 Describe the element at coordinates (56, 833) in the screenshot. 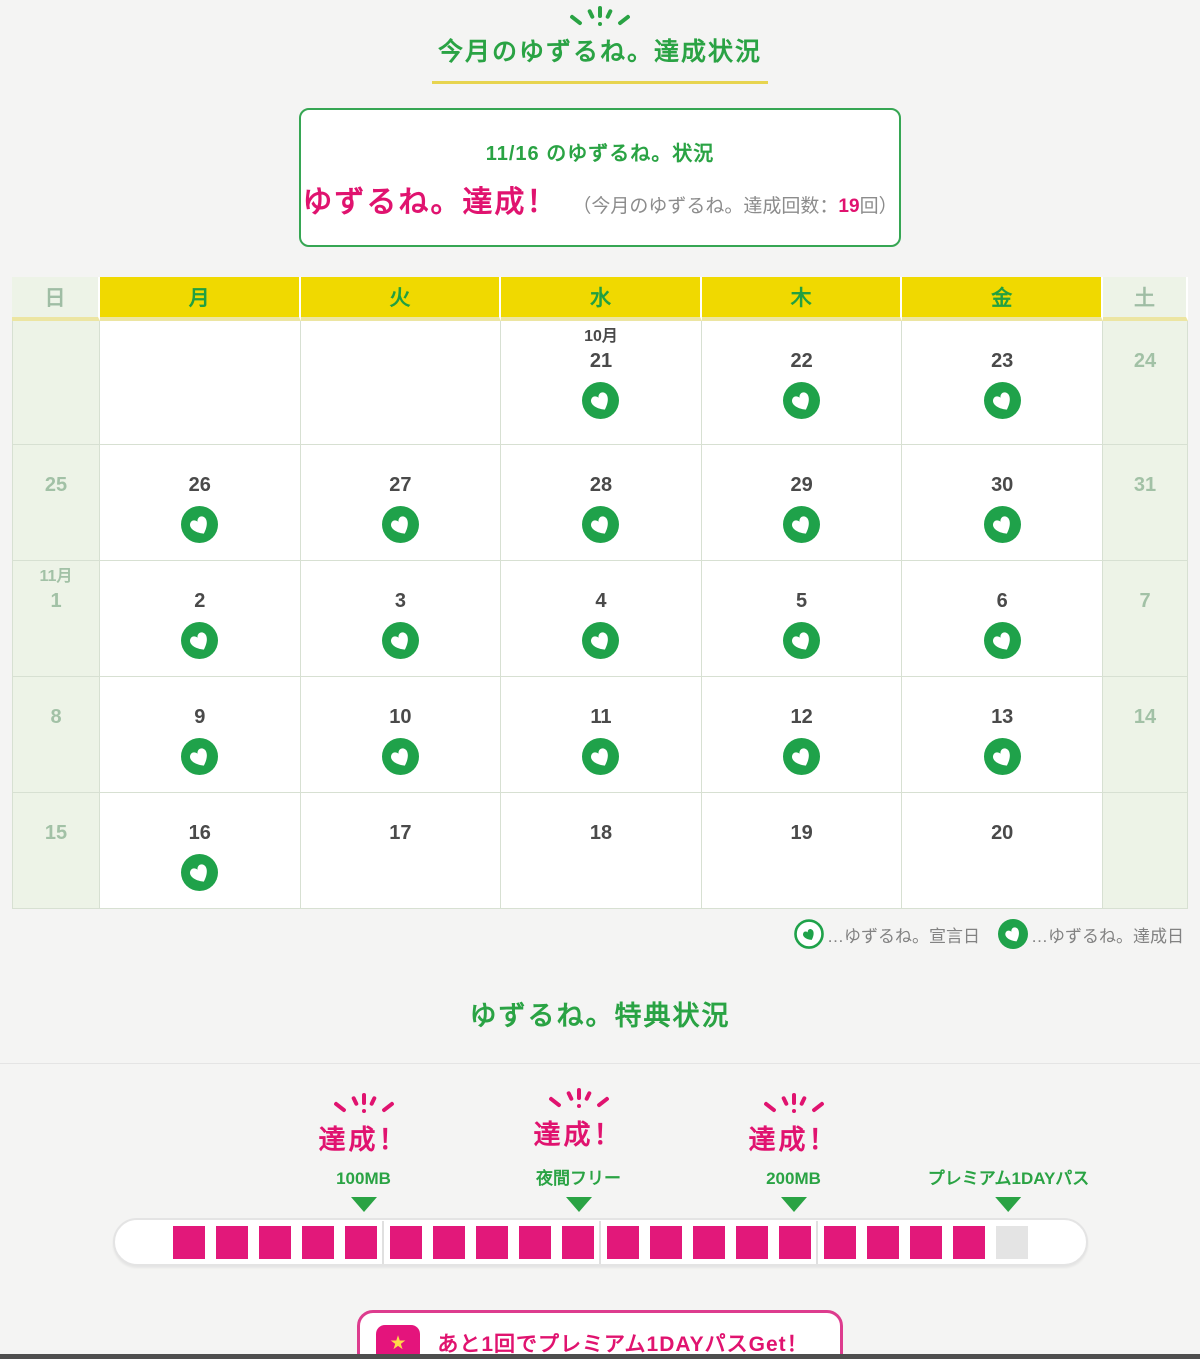

I see `date-number: 15` at that location.